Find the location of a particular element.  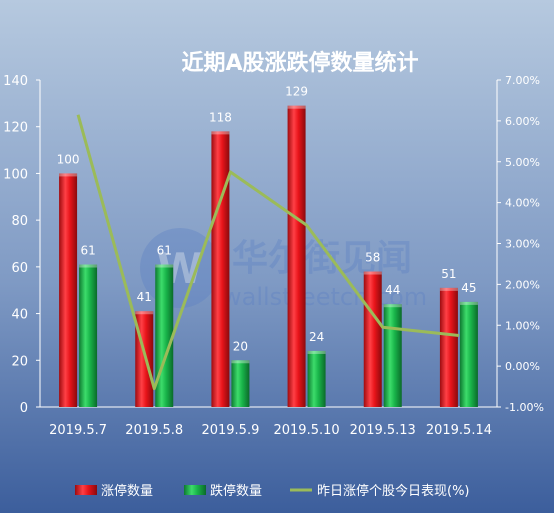

data-label-limit-up: 58 is located at coordinates (372, 258).